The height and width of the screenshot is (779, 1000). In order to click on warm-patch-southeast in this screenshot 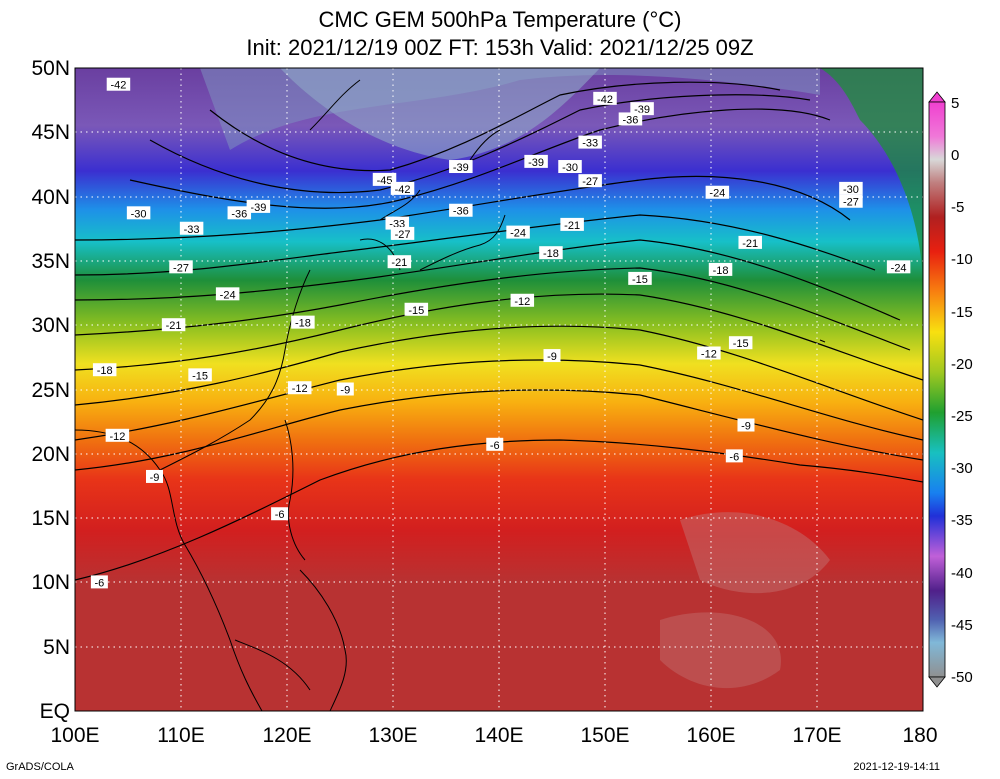, I will do `click(720, 650)`.